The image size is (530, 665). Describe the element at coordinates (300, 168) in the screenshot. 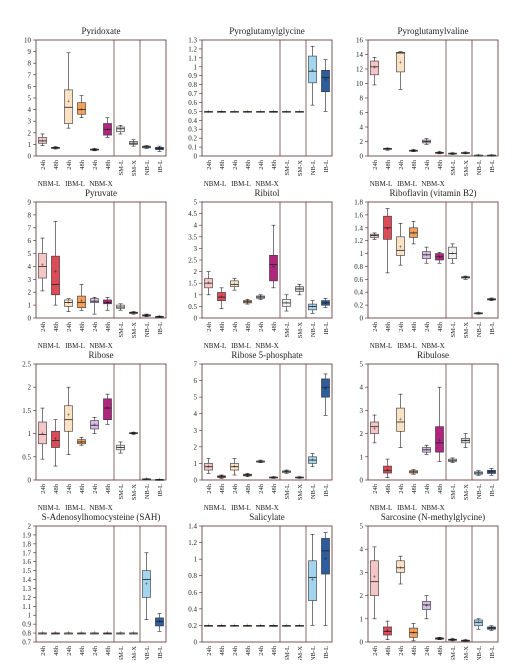

I see `x-tick-label: SM-X` at that location.